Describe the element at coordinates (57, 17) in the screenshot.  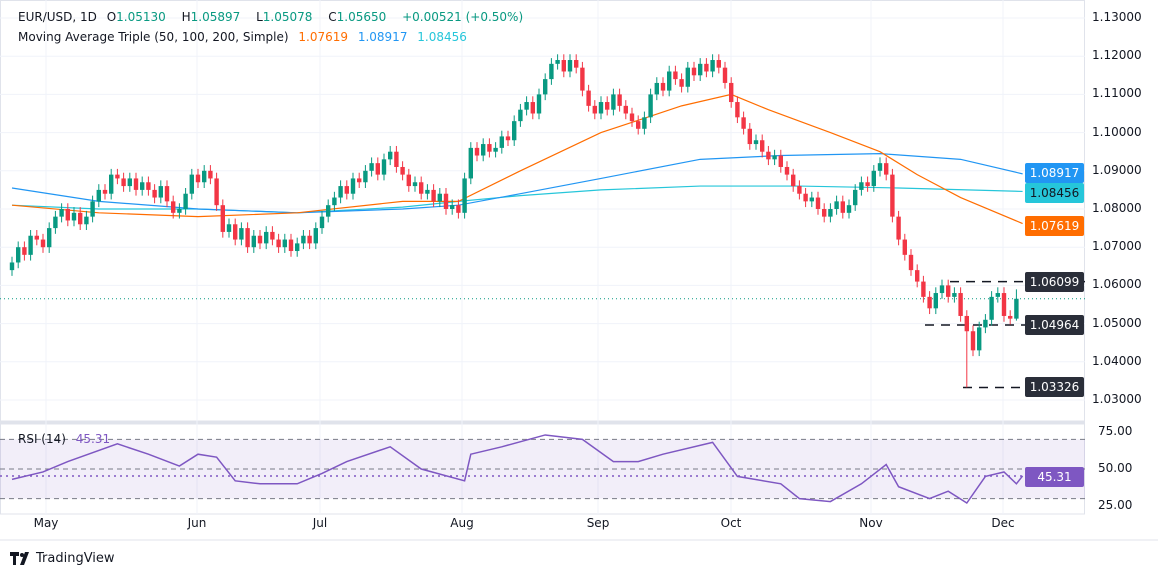
I see `symbol-label: EUR/USD, 1D` at that location.